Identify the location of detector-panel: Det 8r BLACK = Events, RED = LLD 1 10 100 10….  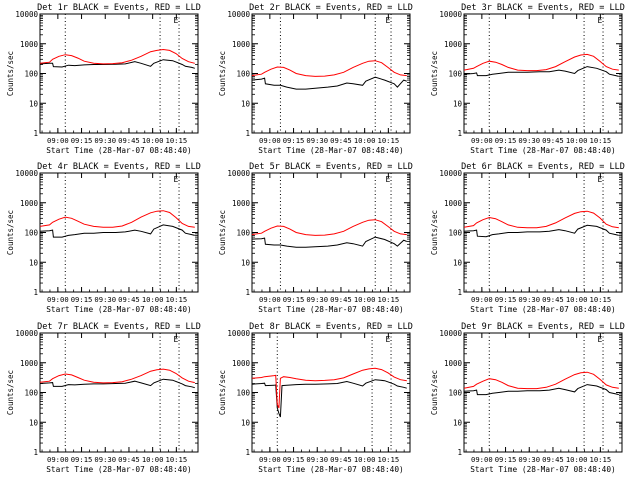
(315, 398).